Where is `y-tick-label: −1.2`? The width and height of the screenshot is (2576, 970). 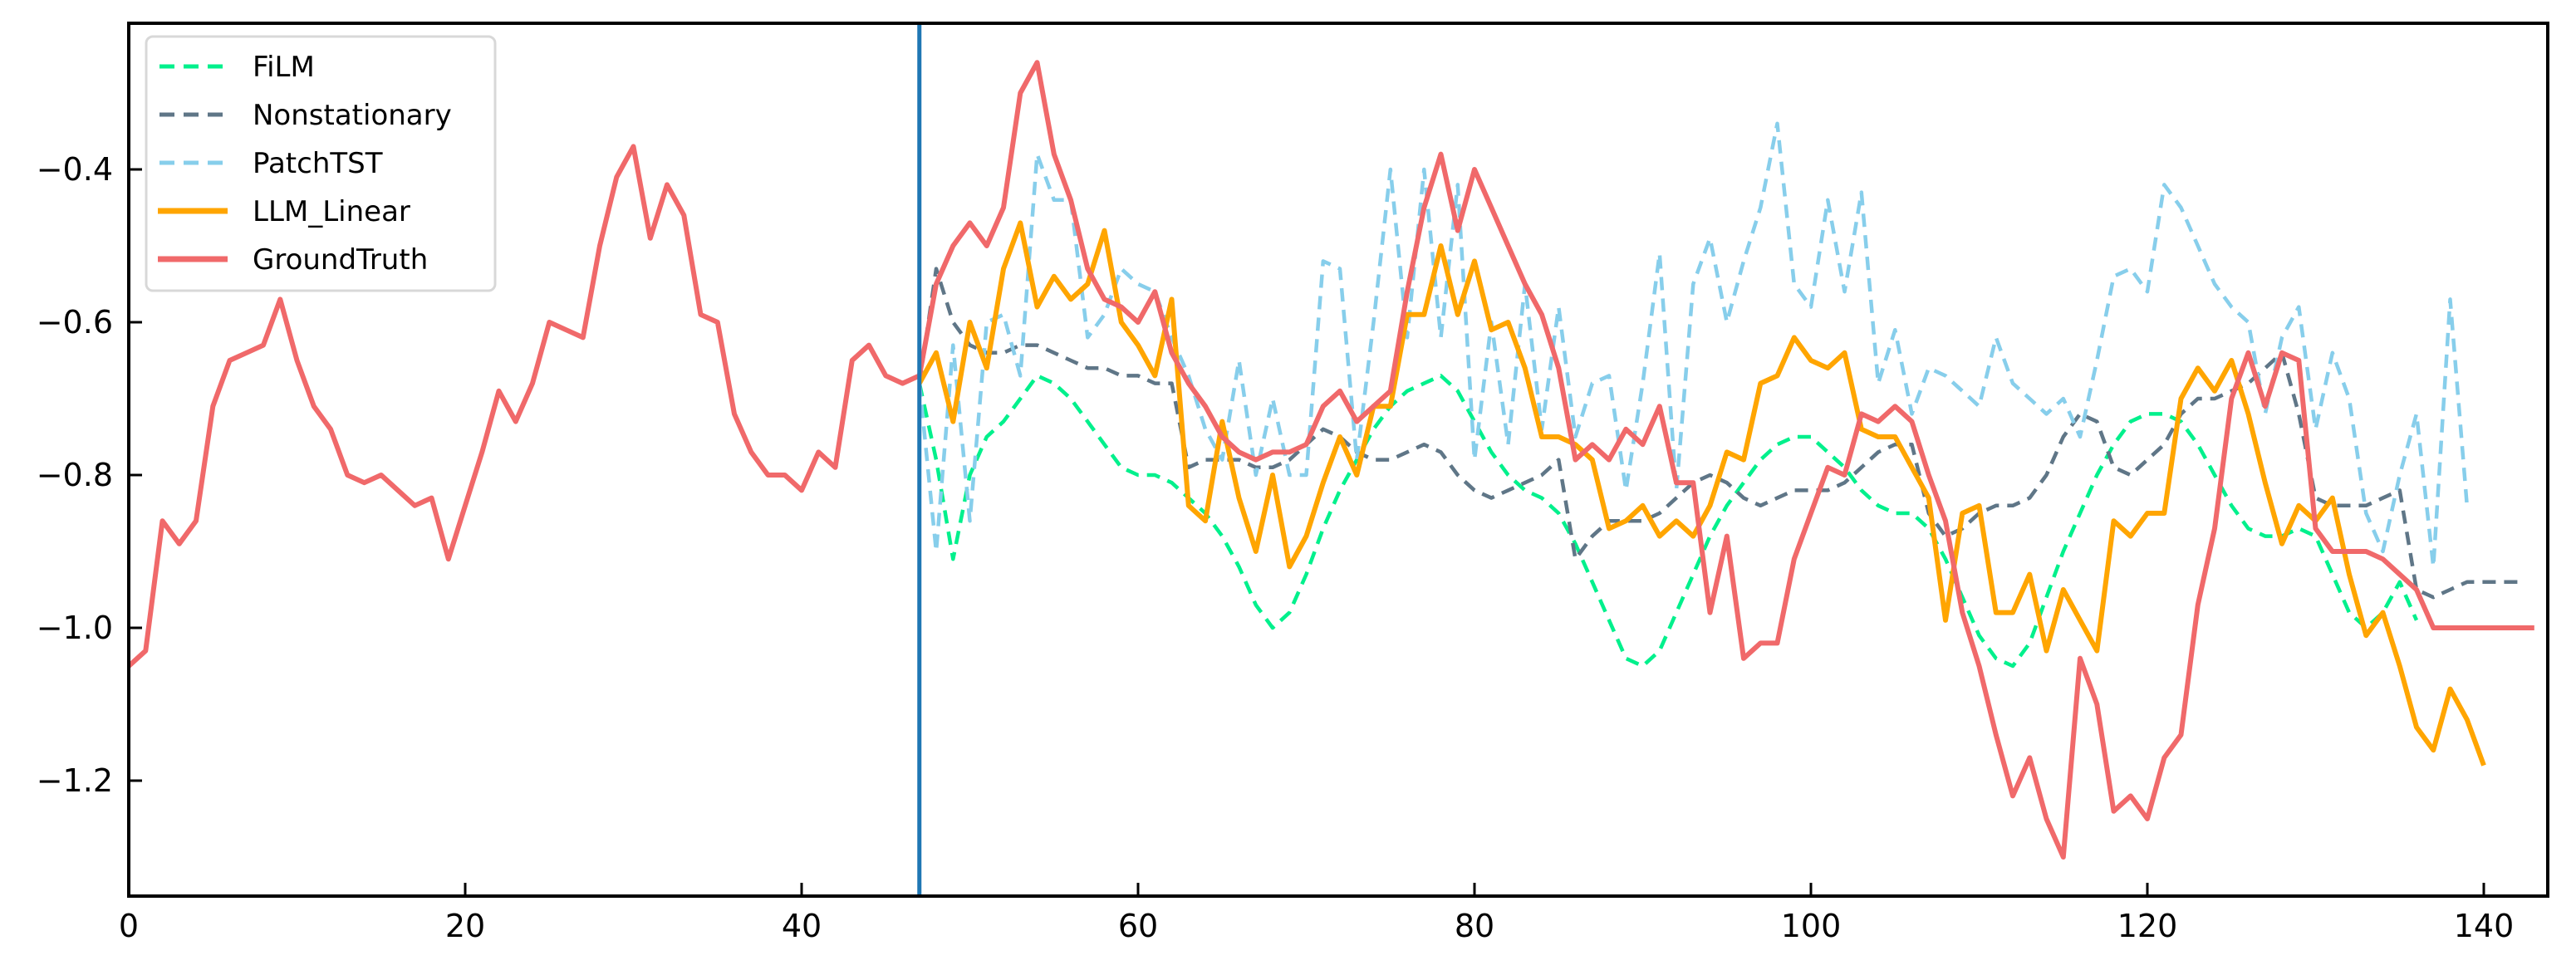
y-tick-label: −1.2 is located at coordinates (75, 780).